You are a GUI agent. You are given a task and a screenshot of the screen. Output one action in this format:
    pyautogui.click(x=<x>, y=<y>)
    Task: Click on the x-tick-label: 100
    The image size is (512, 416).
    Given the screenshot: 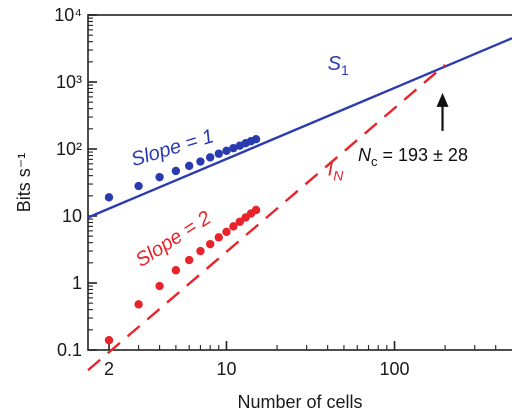 What is the action you would take?
    pyautogui.click(x=395, y=369)
    